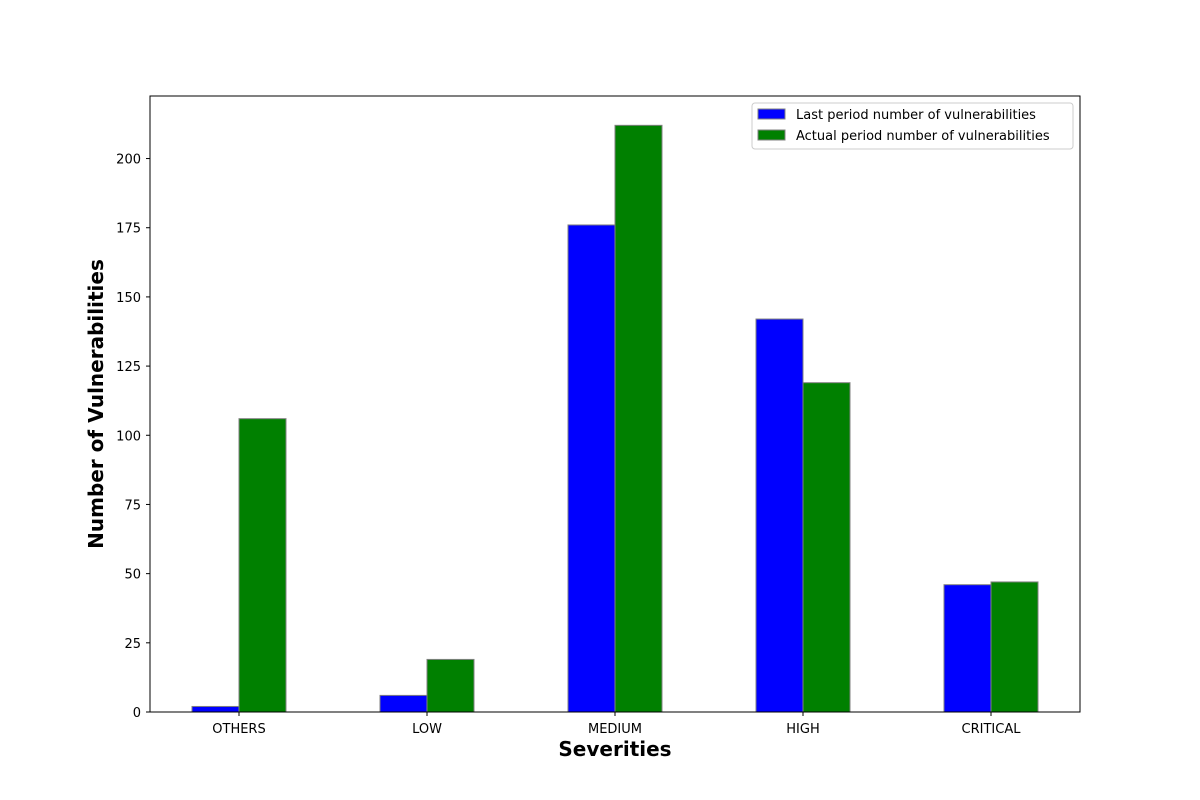  Describe the element at coordinates (238, 729) in the screenshot. I see `x-tick-label: OTHERS` at that location.